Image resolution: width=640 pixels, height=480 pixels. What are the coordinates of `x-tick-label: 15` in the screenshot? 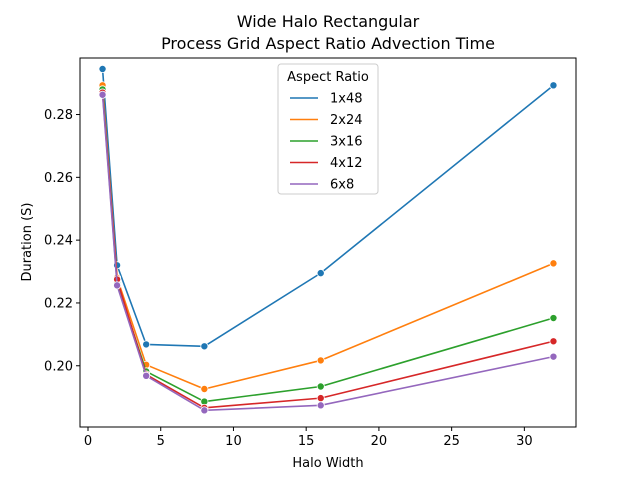 It's located at (306, 441).